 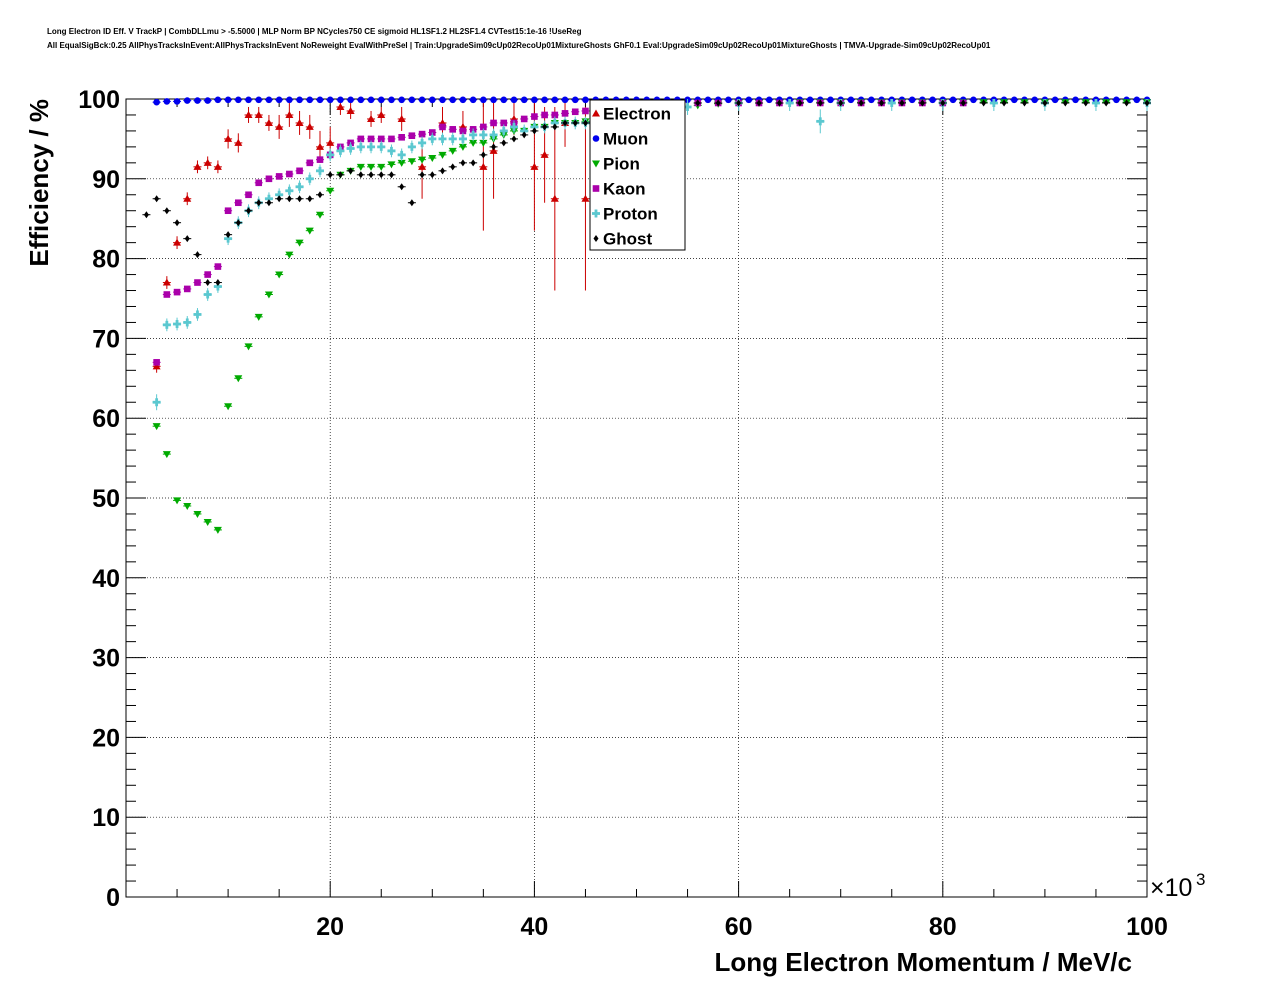 What do you see at coordinates (113, 898) in the screenshot?
I see `y-tick-label: 0` at bounding box center [113, 898].